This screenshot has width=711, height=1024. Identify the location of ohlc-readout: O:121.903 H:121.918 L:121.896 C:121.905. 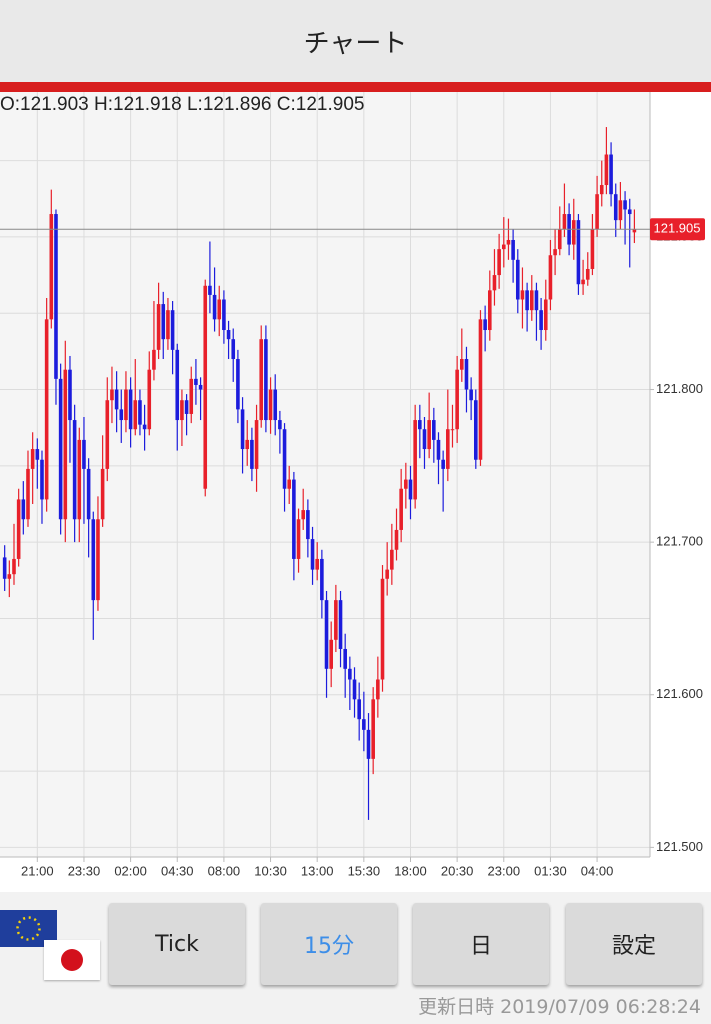
(182, 104).